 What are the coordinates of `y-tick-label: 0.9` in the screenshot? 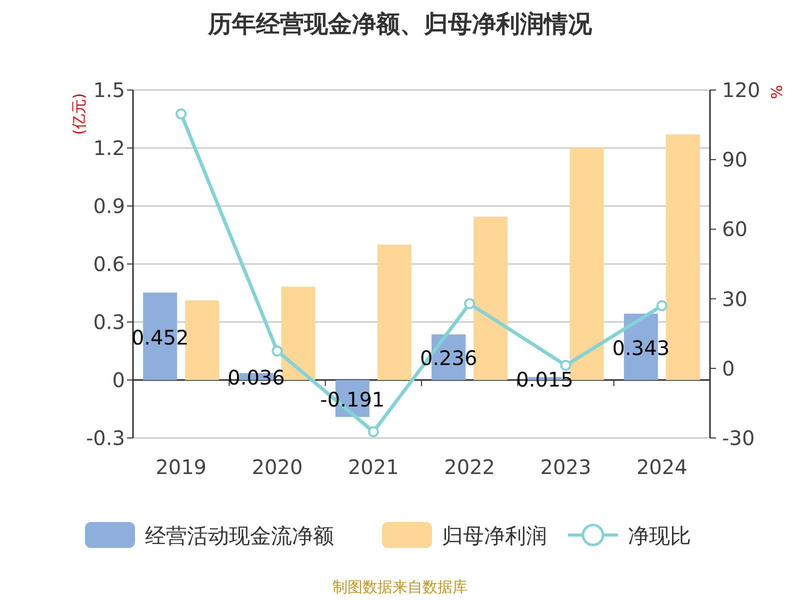 It's located at (109, 206).